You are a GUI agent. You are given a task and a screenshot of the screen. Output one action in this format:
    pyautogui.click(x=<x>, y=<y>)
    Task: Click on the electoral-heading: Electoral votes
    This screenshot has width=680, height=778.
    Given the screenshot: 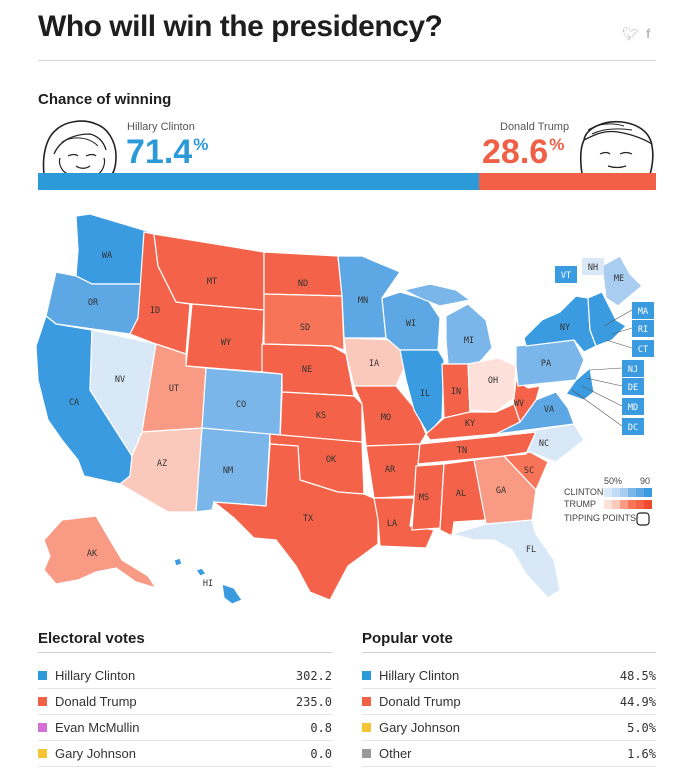 What is the action you would take?
    pyautogui.click(x=91, y=638)
    